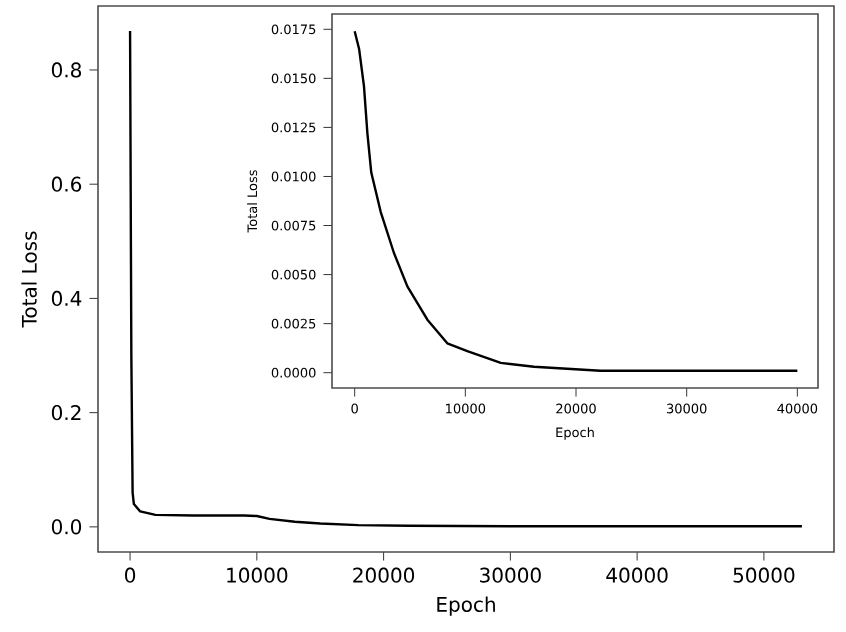 The image size is (846, 632). What do you see at coordinates (66, 70) in the screenshot?
I see `y-tick-label: 0.8` at bounding box center [66, 70].